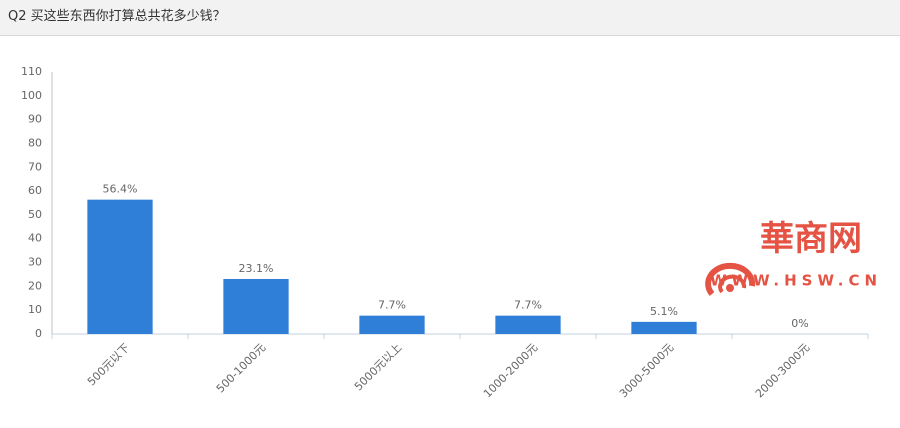 The width and height of the screenshot is (900, 428). I want to click on watermark: 華商网 WWW.HSW.CN, so click(793, 257).